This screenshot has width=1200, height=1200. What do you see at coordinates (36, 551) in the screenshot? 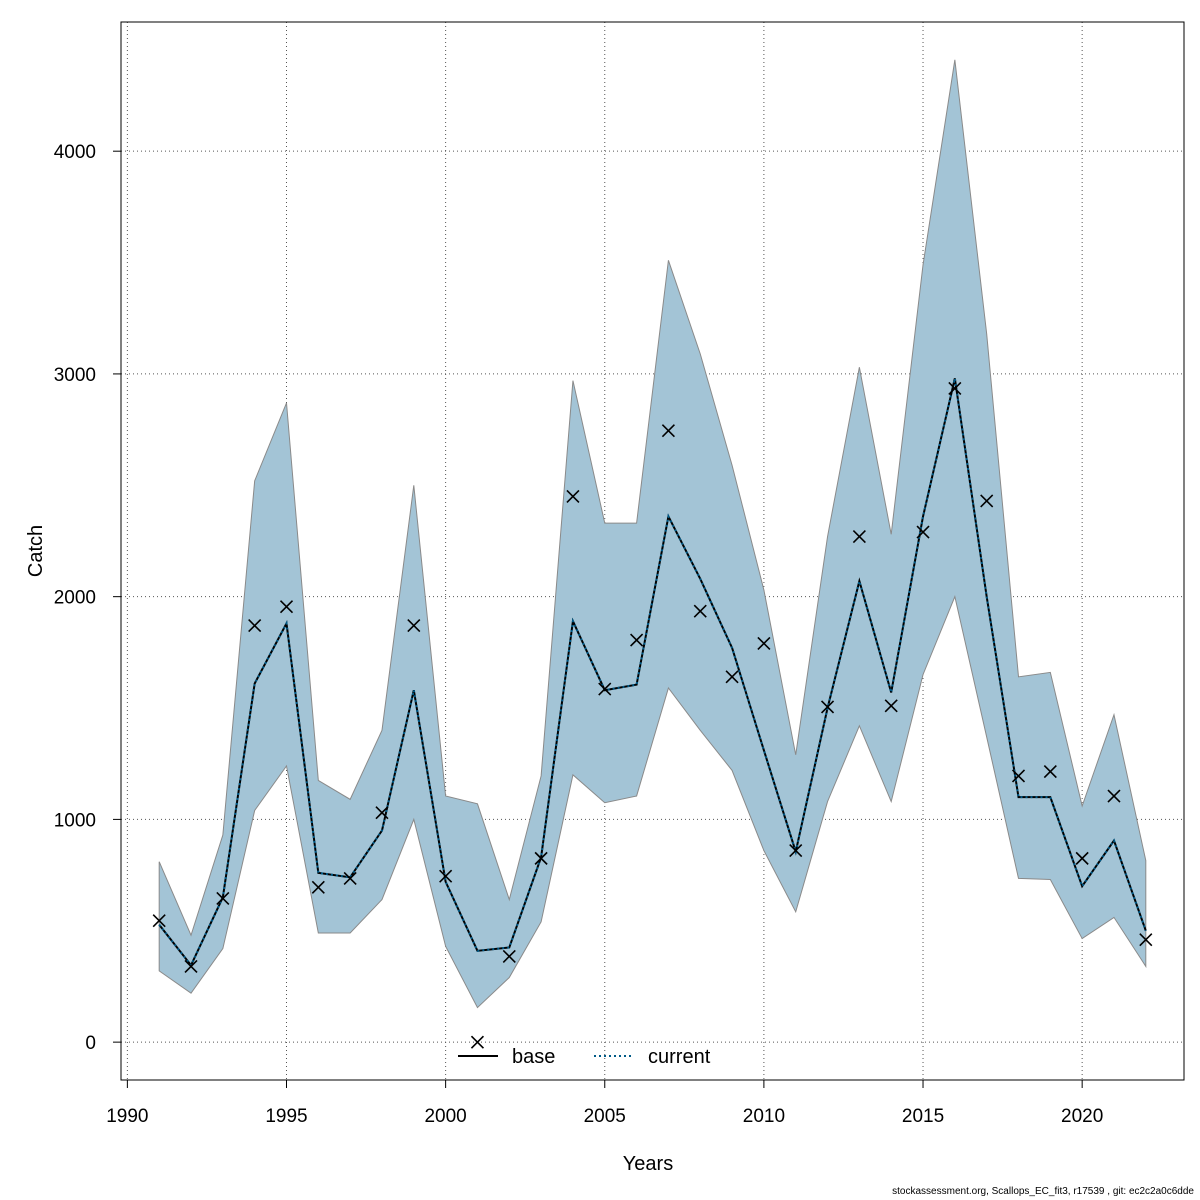
I see `y-axis-title: Catch` at bounding box center [36, 551].